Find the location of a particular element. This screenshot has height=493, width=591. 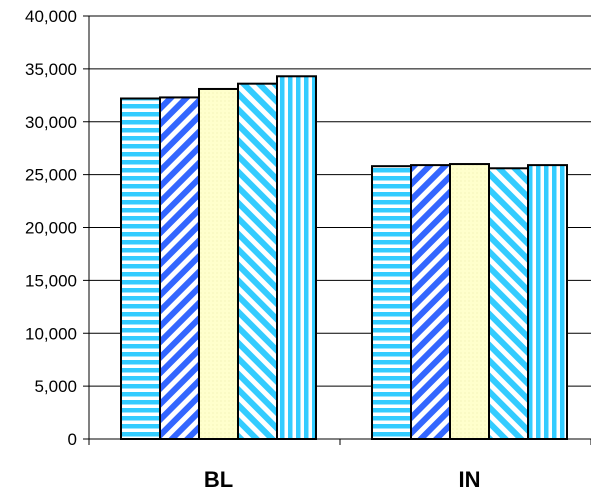

y-tick-label: 25,000 is located at coordinates (51, 175).